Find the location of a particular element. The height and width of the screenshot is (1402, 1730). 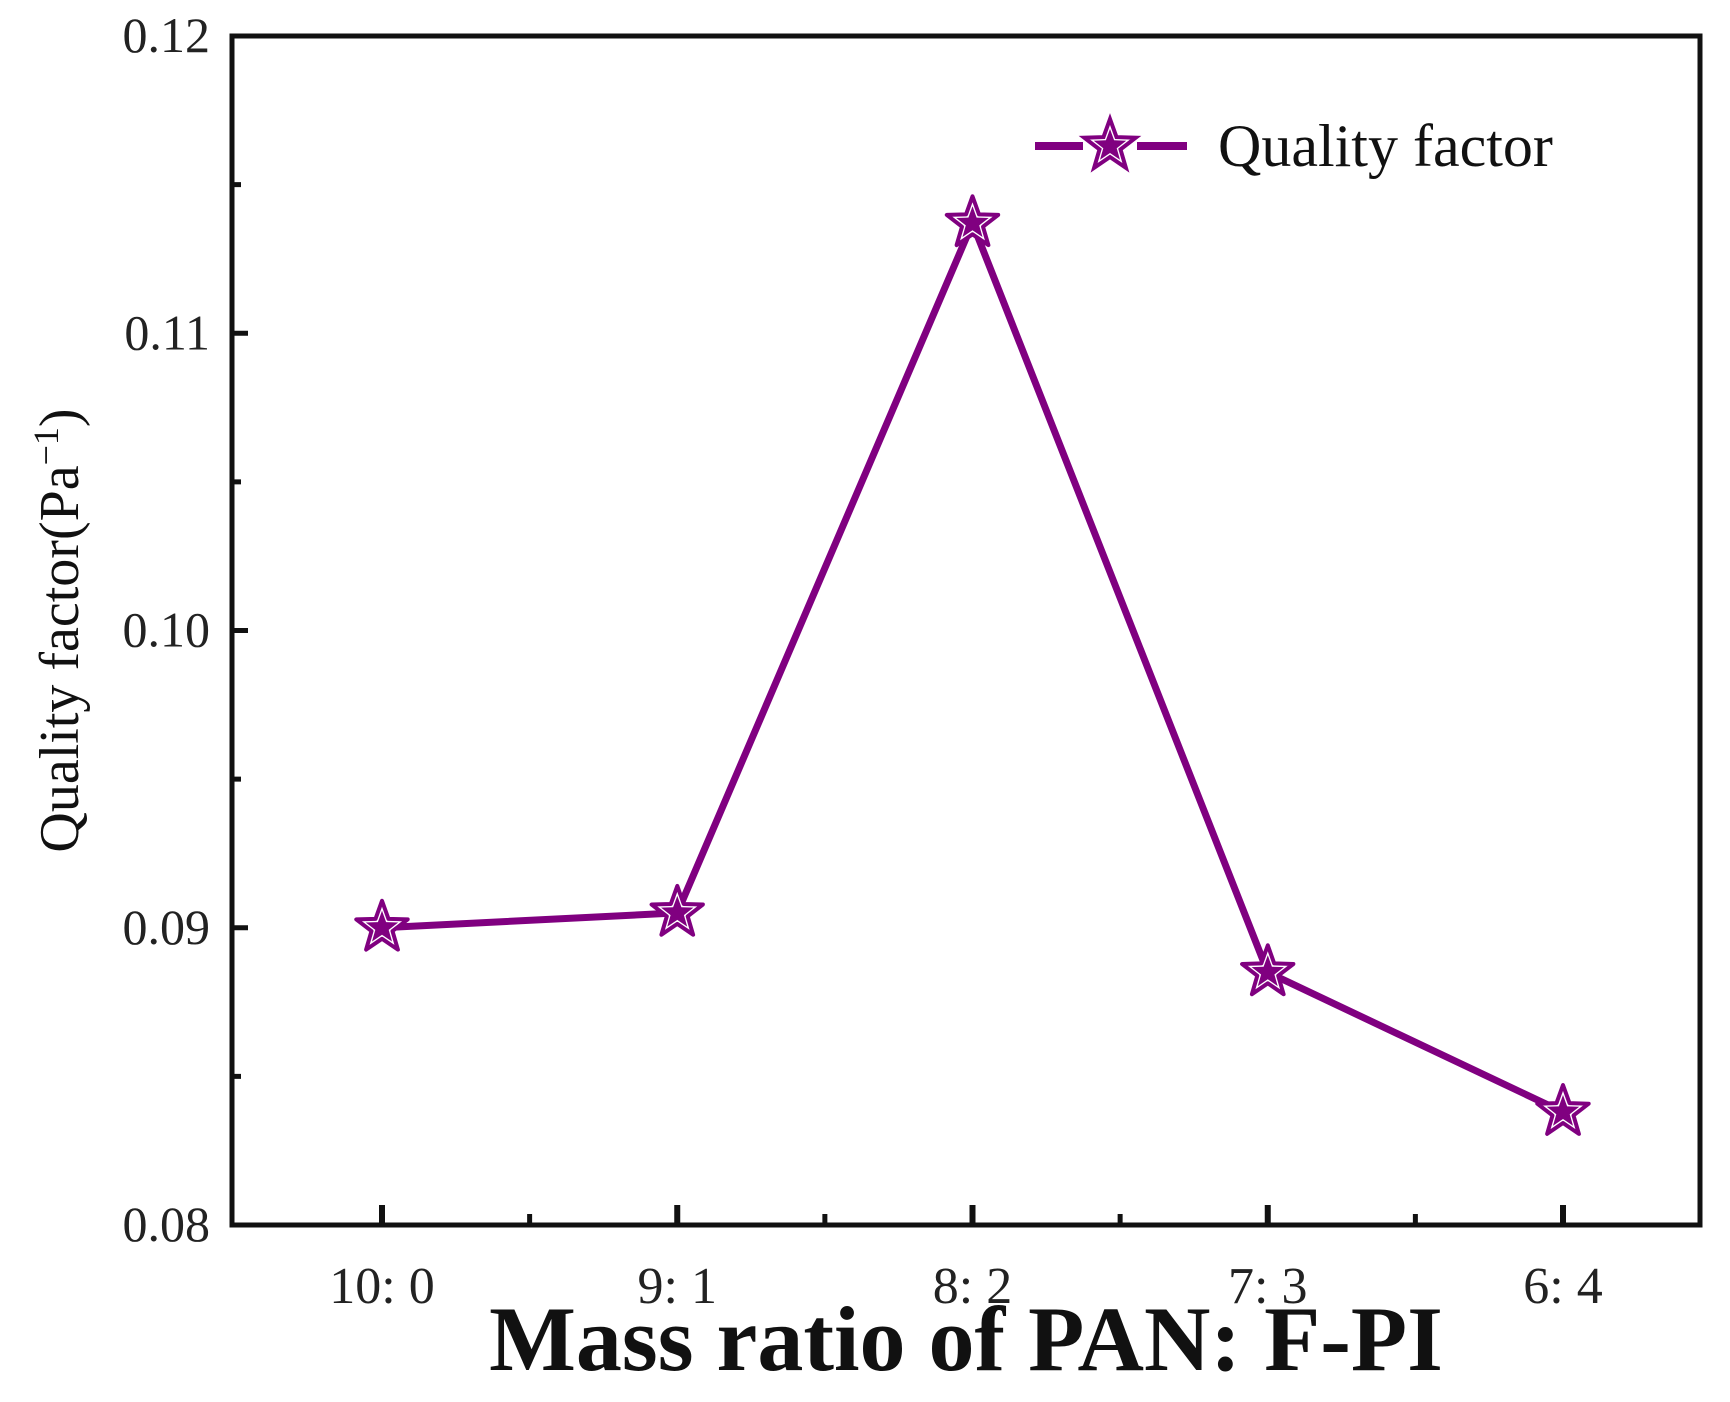

x-tick-label: 10: 0 is located at coordinates (381, 1286).